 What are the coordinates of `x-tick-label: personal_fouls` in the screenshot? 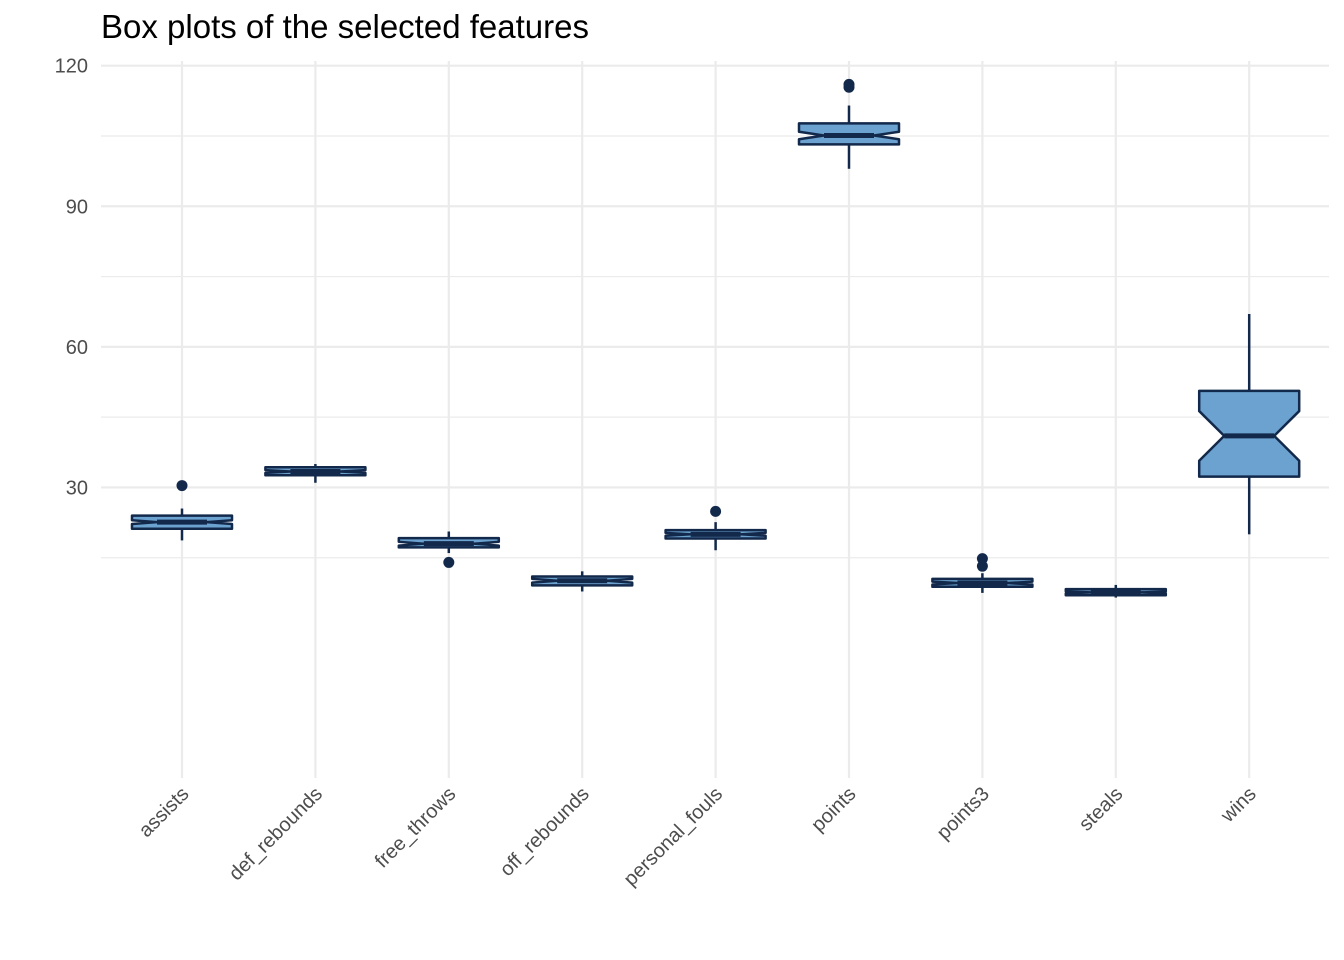 It's located at (674, 837).